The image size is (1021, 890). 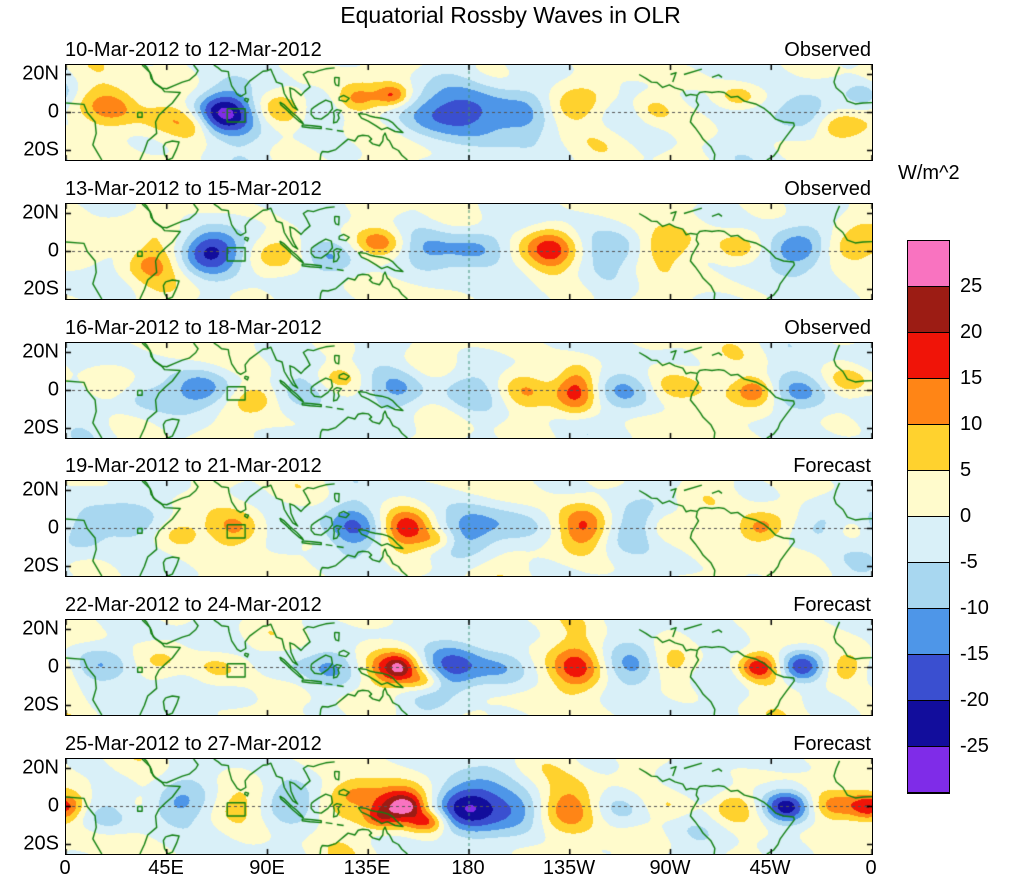 I want to click on colorbar-tick-label: 20, so click(x=971, y=332).